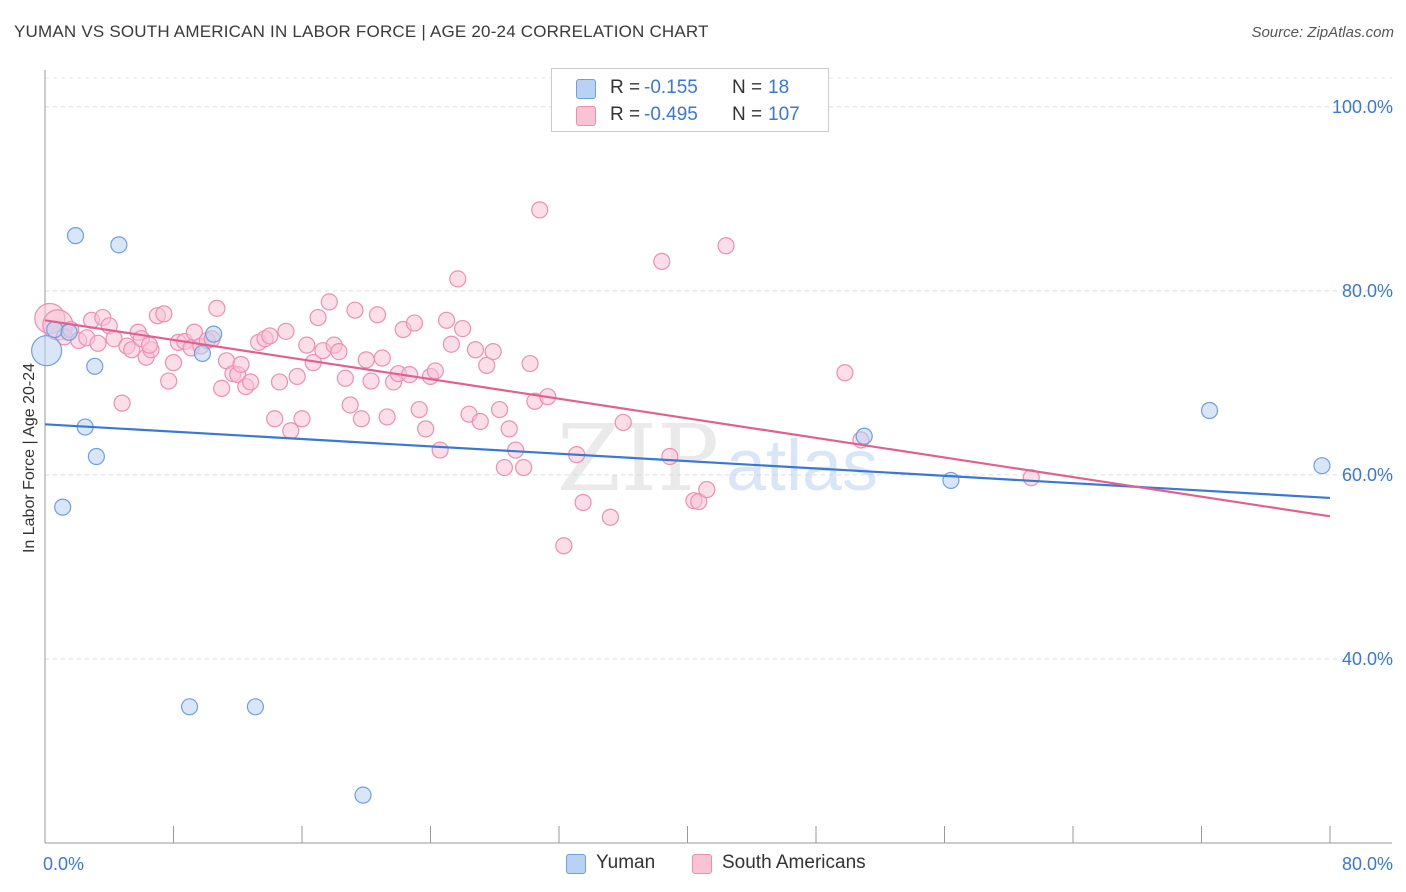  Describe the element at coordinates (690, 115) in the screenshot. I see `legend-row-south-americans: R = -0.495 N = 107` at that location.